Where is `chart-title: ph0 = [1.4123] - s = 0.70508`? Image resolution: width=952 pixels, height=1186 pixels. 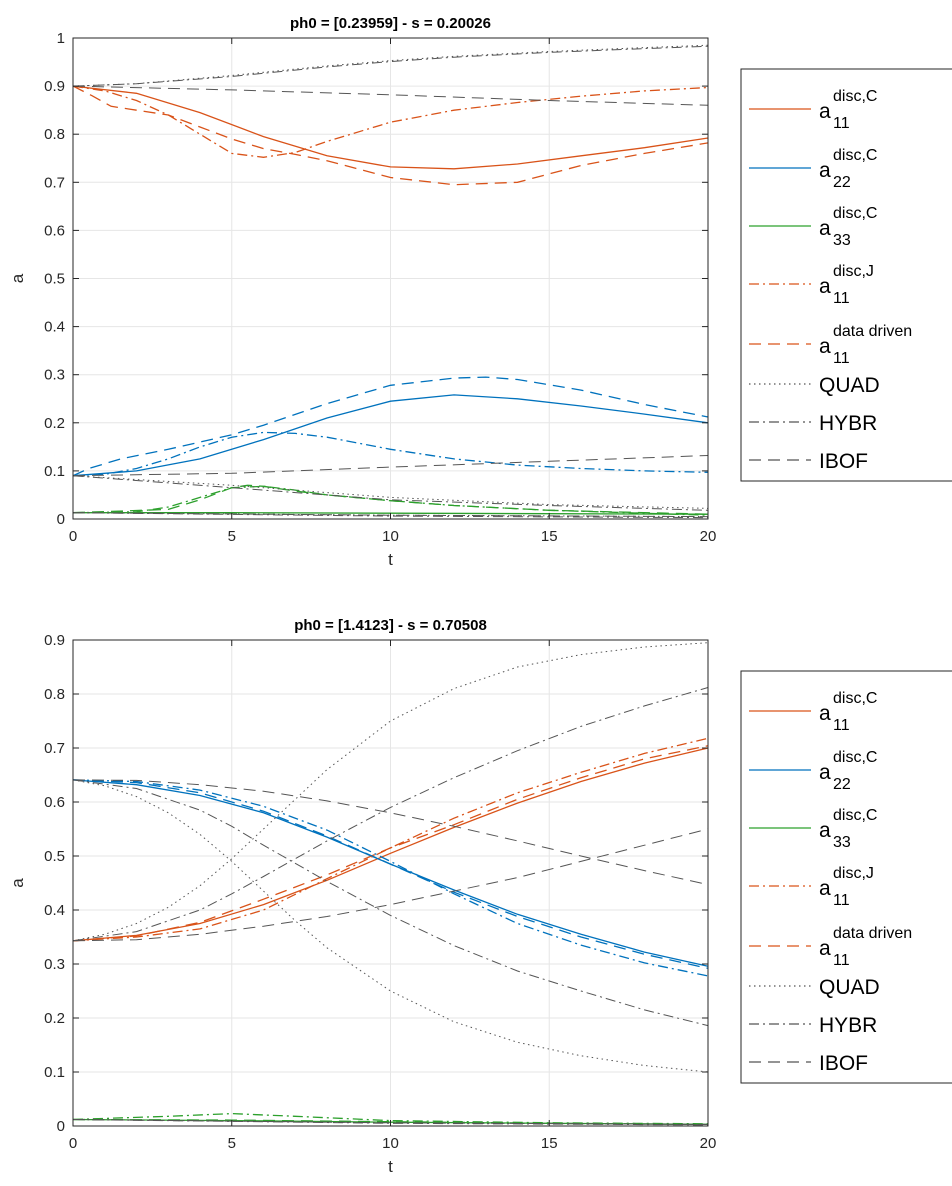
chart-title: ph0 = [1.4123] - s = 0.70508 is located at coordinates (390, 625).